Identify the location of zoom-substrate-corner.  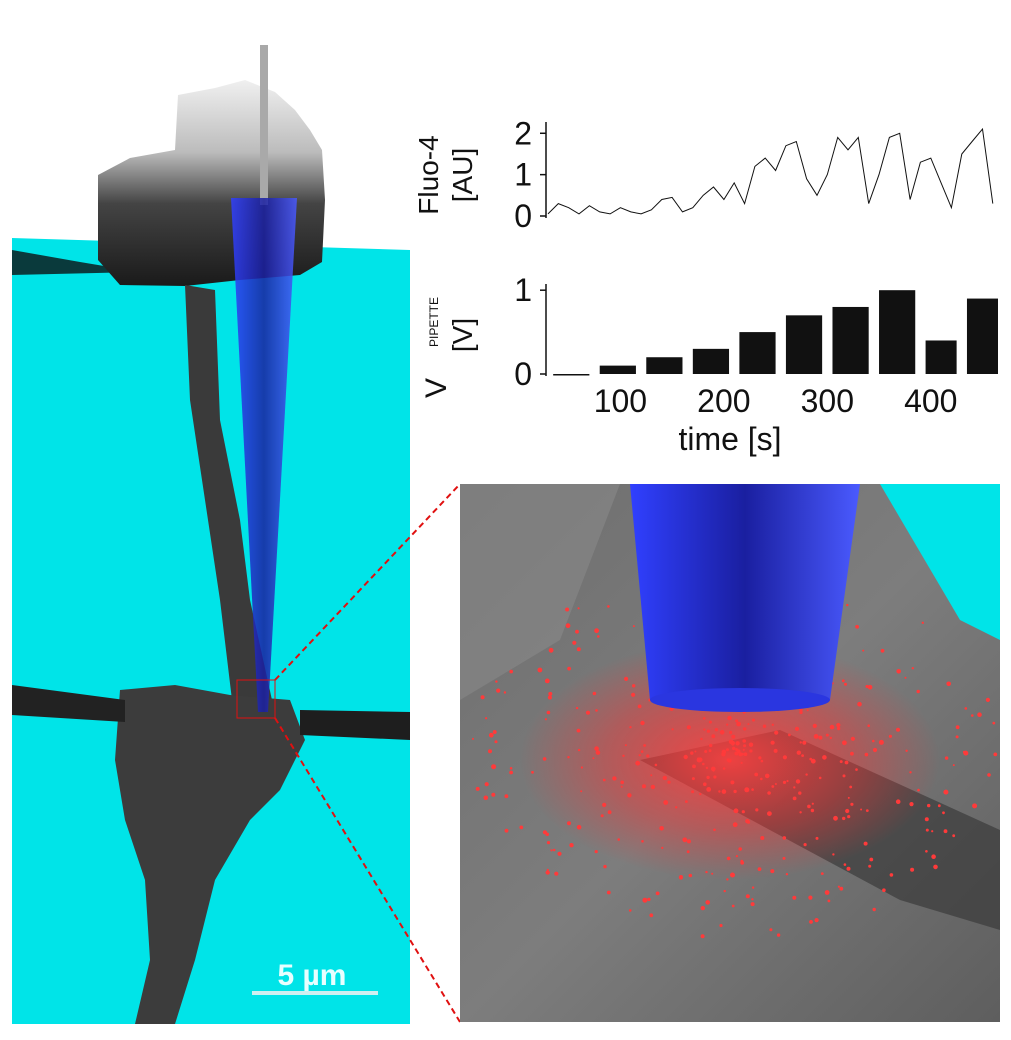
(940, 562).